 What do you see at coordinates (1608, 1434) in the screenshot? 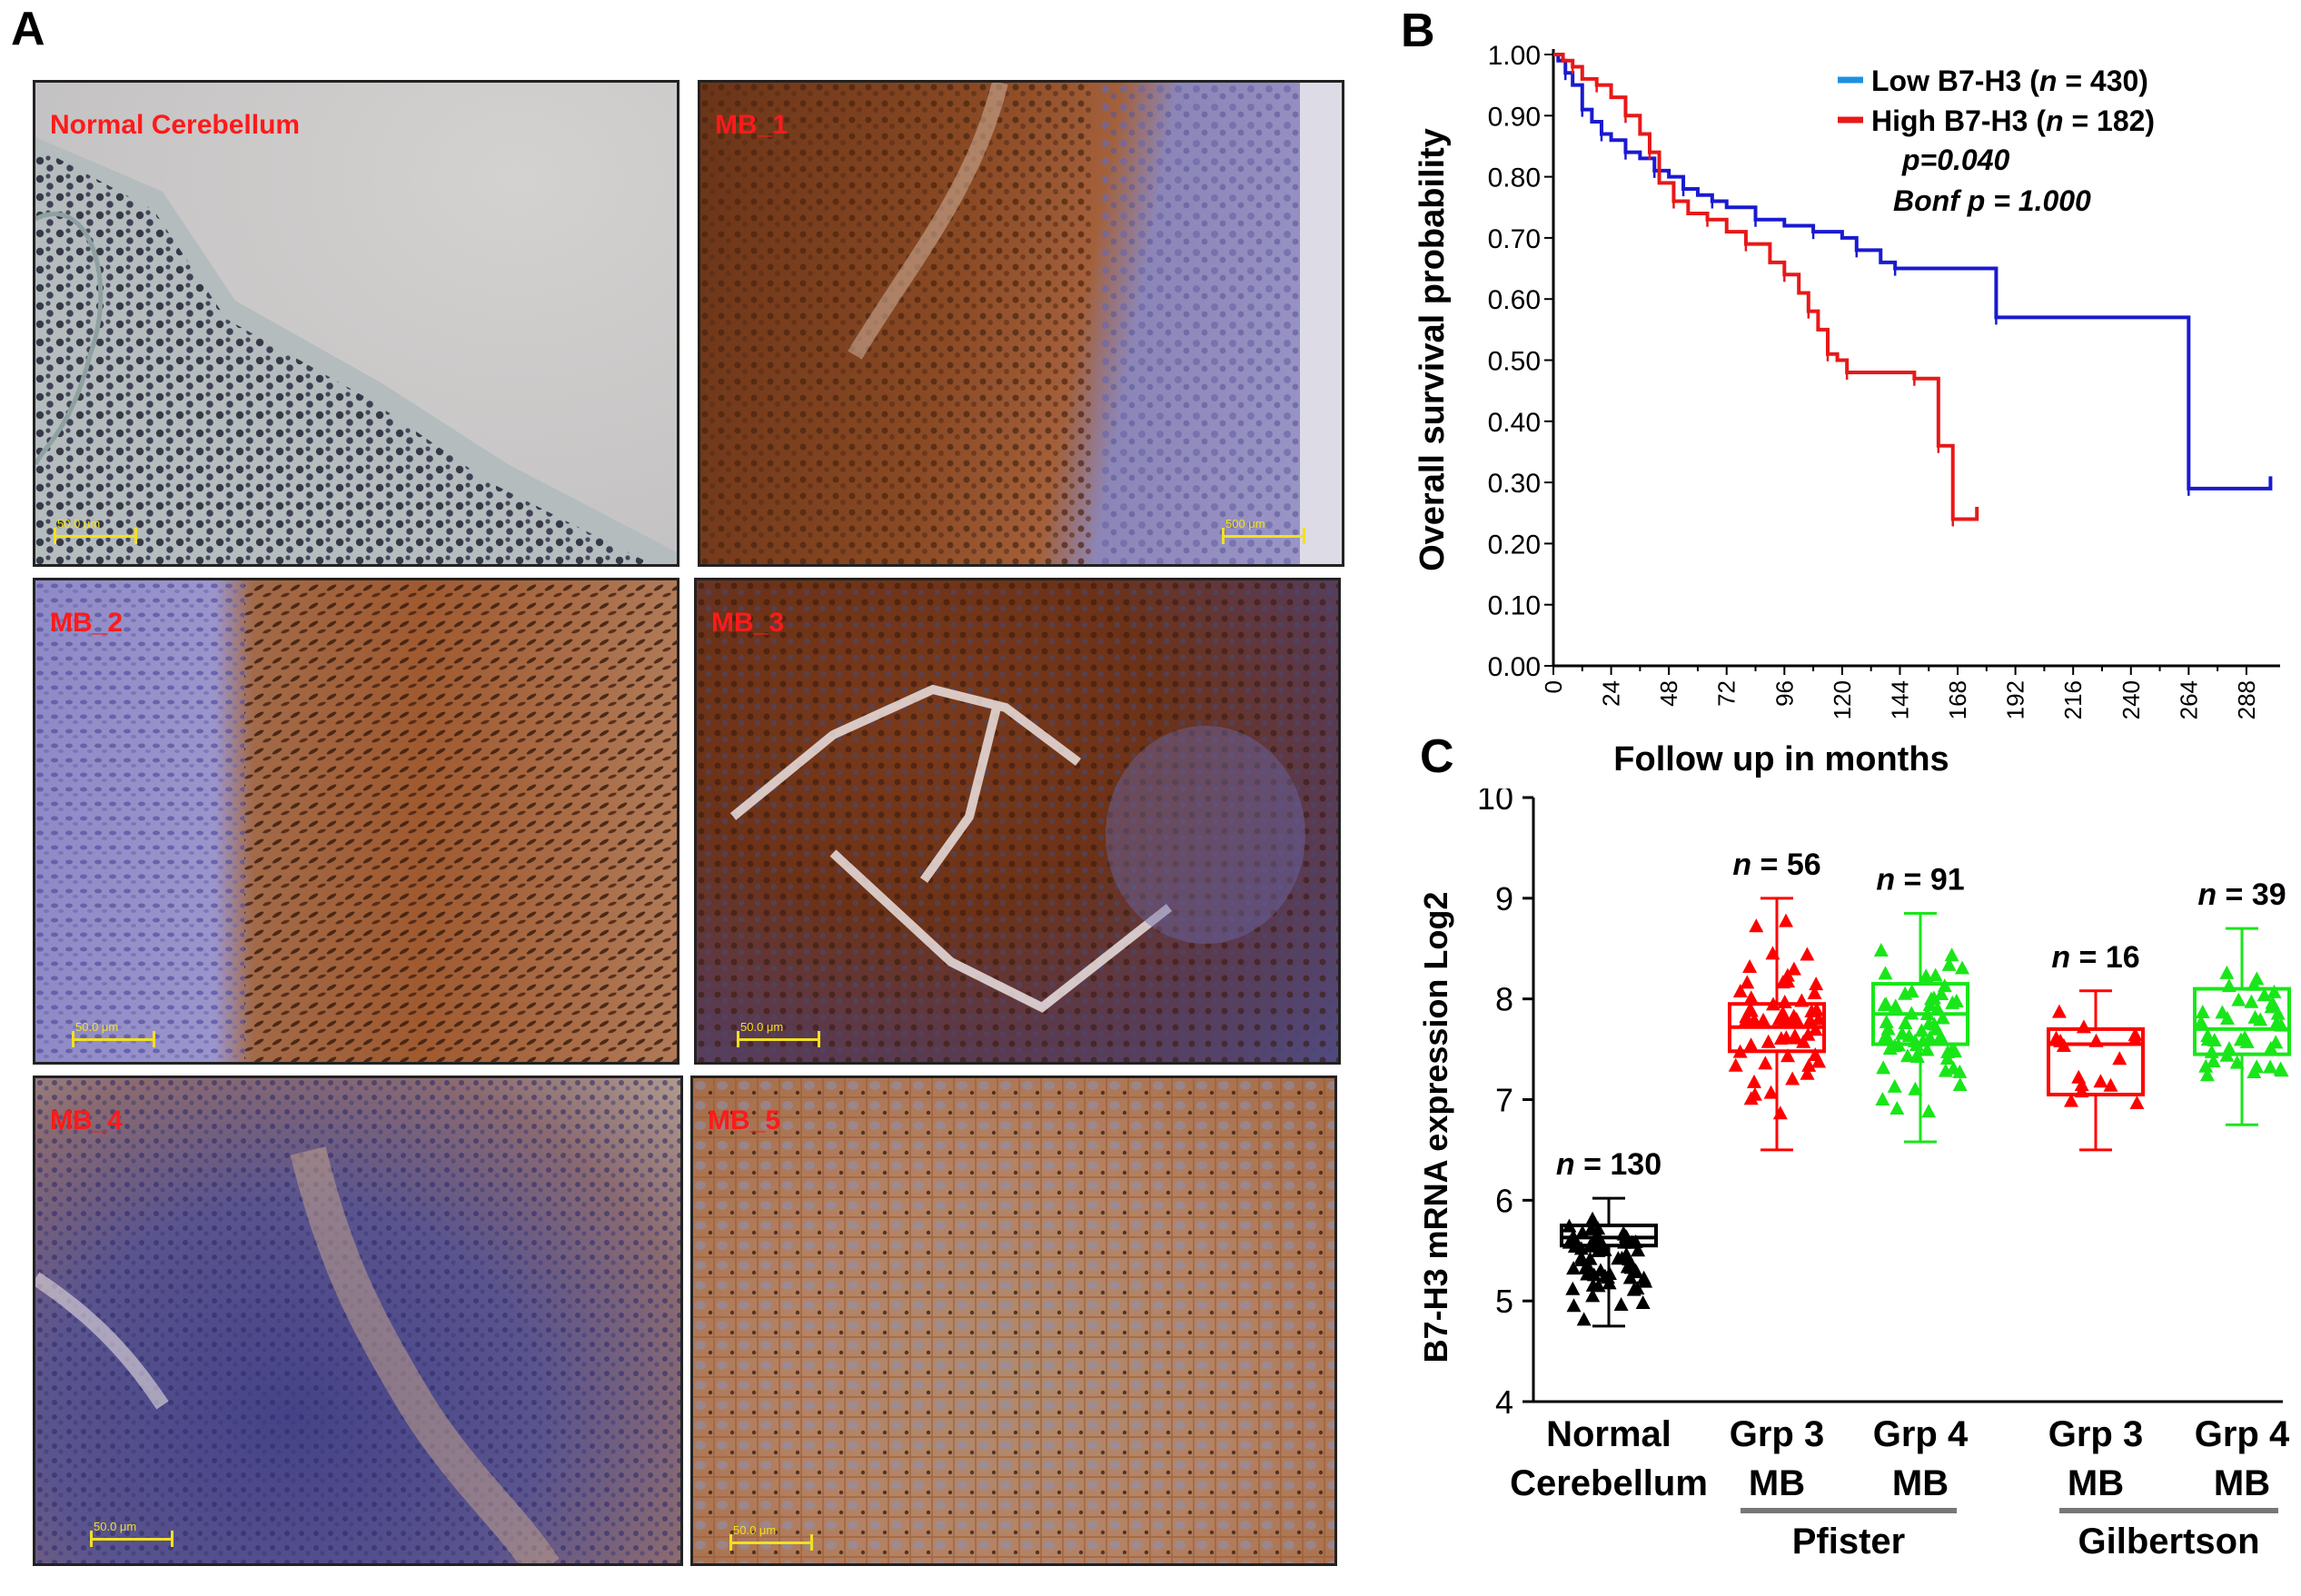
I see `box-x-label-line1: Normal` at bounding box center [1608, 1434].